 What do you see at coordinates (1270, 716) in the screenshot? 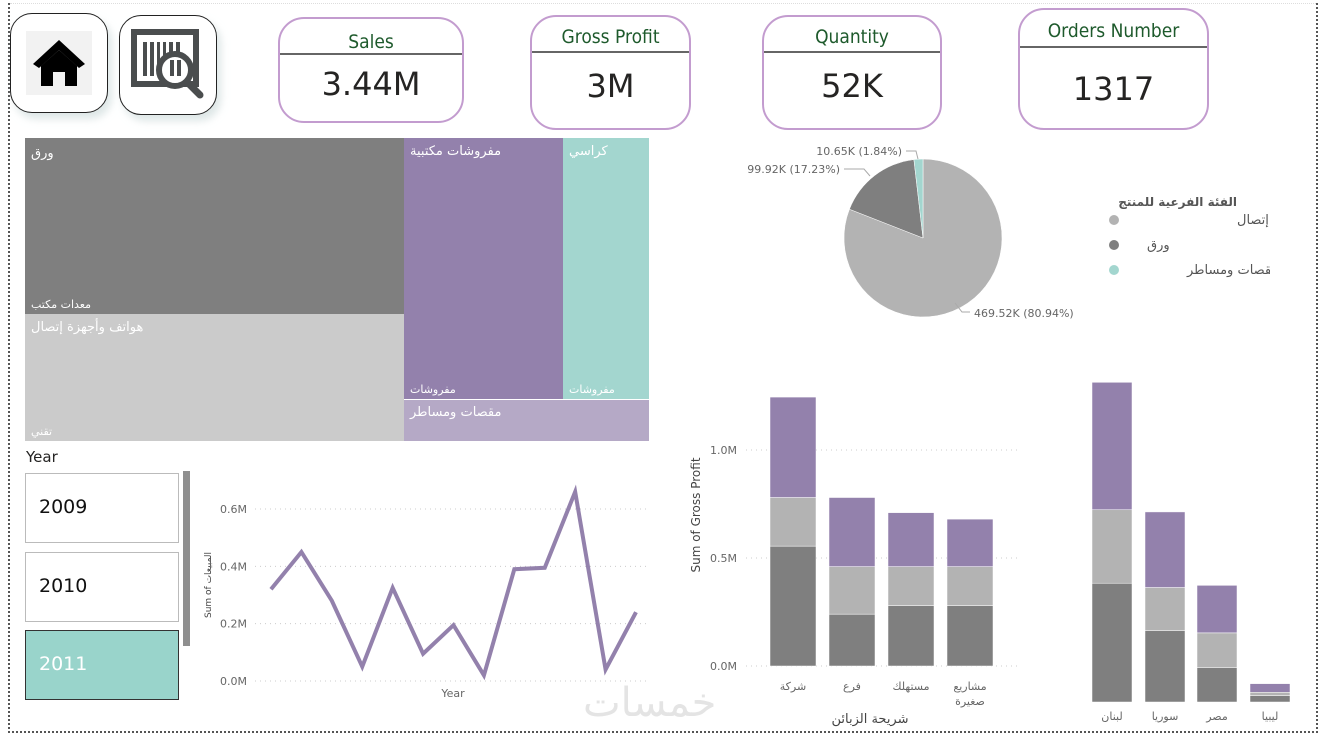
I see `x-tick-label: ليبيا` at bounding box center [1270, 716].